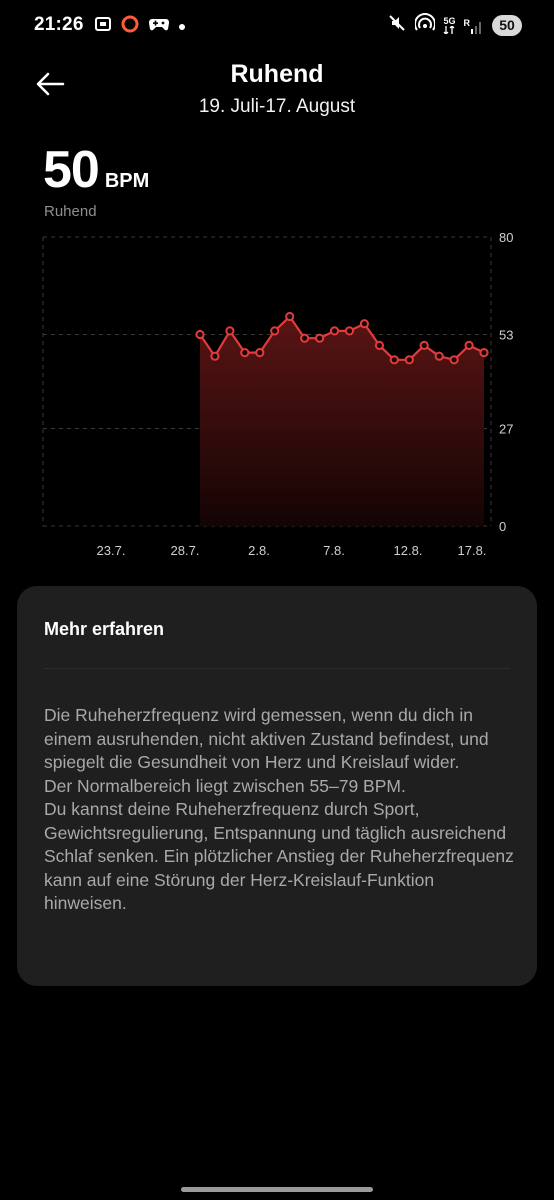  I want to click on y-tick-label: 27, so click(506, 428).